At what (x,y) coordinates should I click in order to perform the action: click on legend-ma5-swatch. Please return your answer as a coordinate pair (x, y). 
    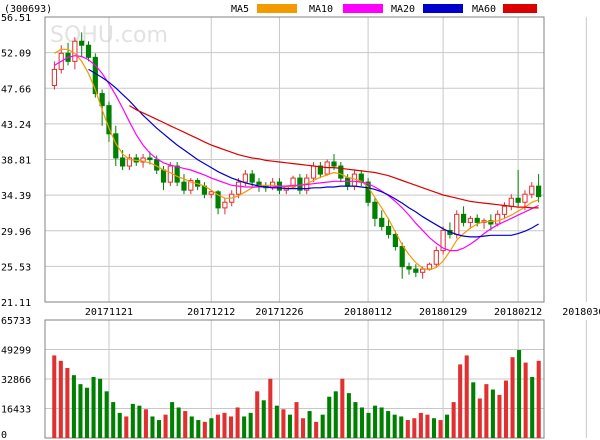
    Looking at the image, I should click on (277, 8).